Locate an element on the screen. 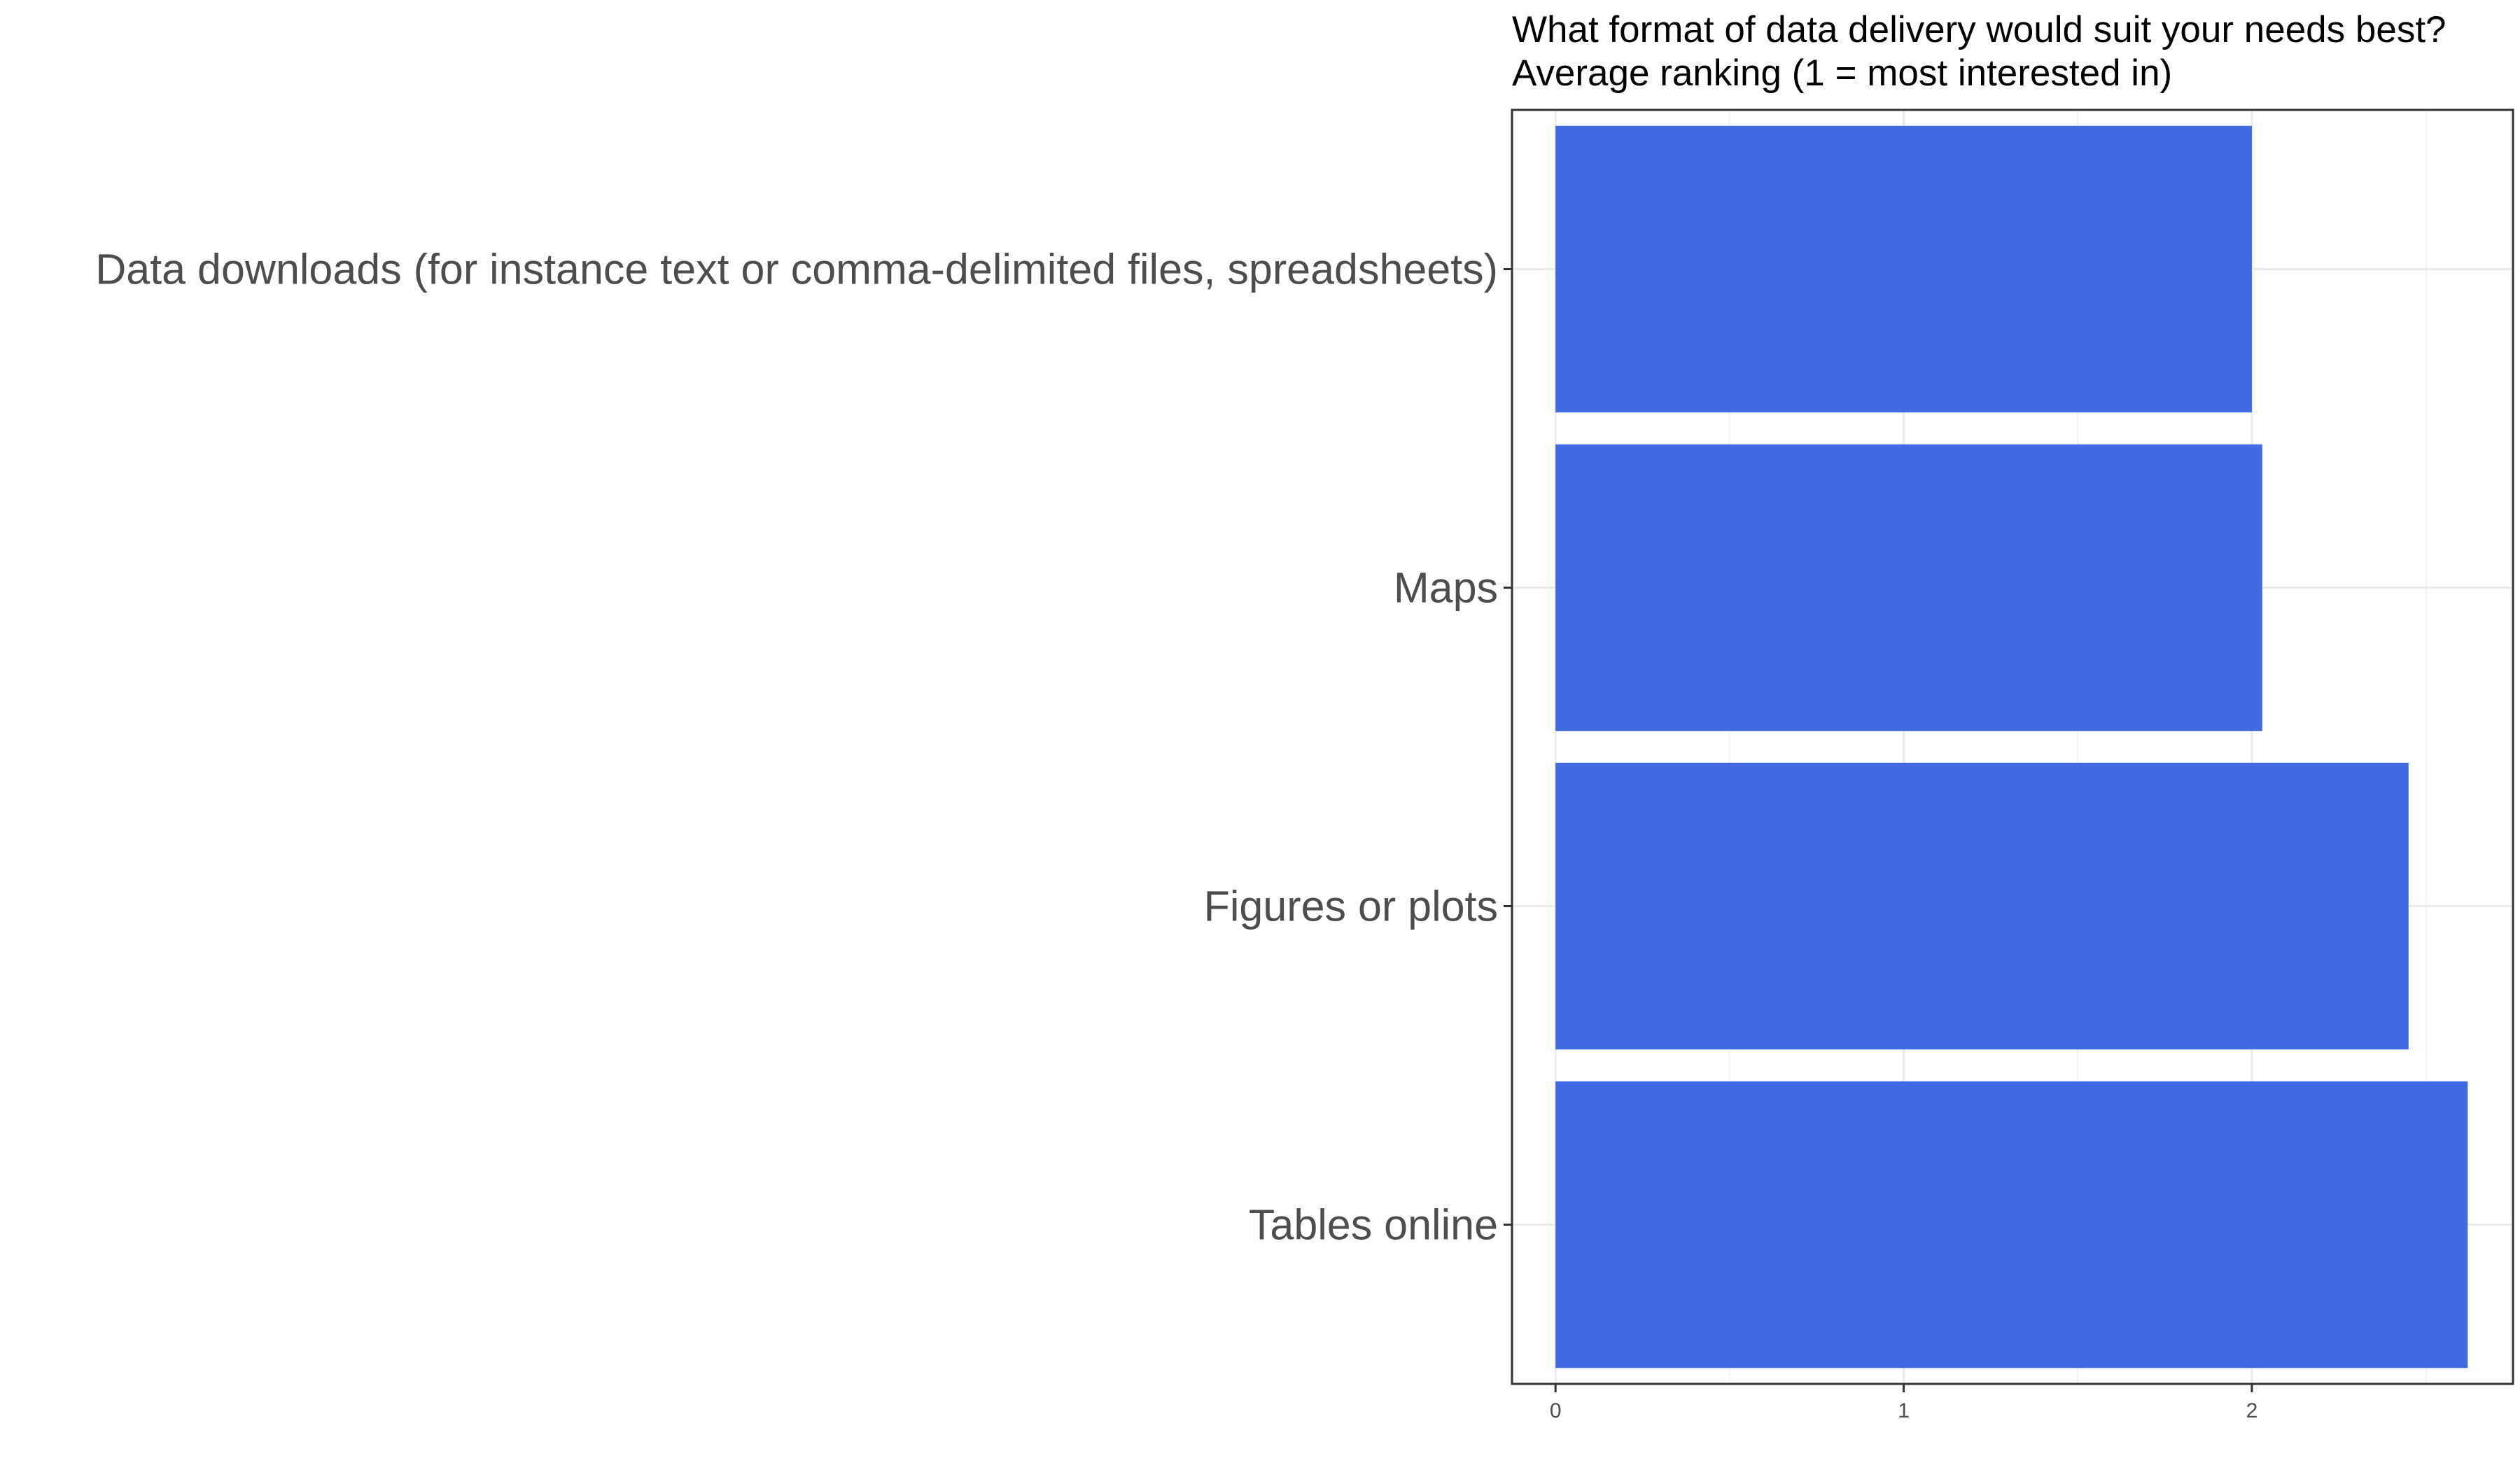 The height and width of the screenshot is (1470, 2520). value-tick-label: 1 is located at coordinates (1904, 1410).